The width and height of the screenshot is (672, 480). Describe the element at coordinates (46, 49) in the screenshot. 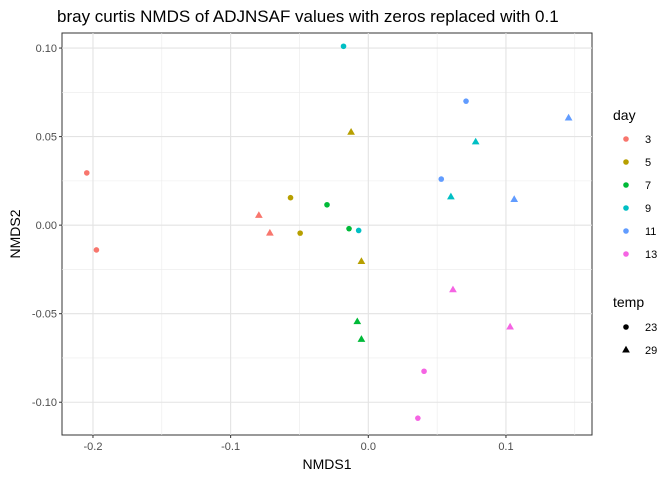

I see `y-tick-label: 0.10` at that location.